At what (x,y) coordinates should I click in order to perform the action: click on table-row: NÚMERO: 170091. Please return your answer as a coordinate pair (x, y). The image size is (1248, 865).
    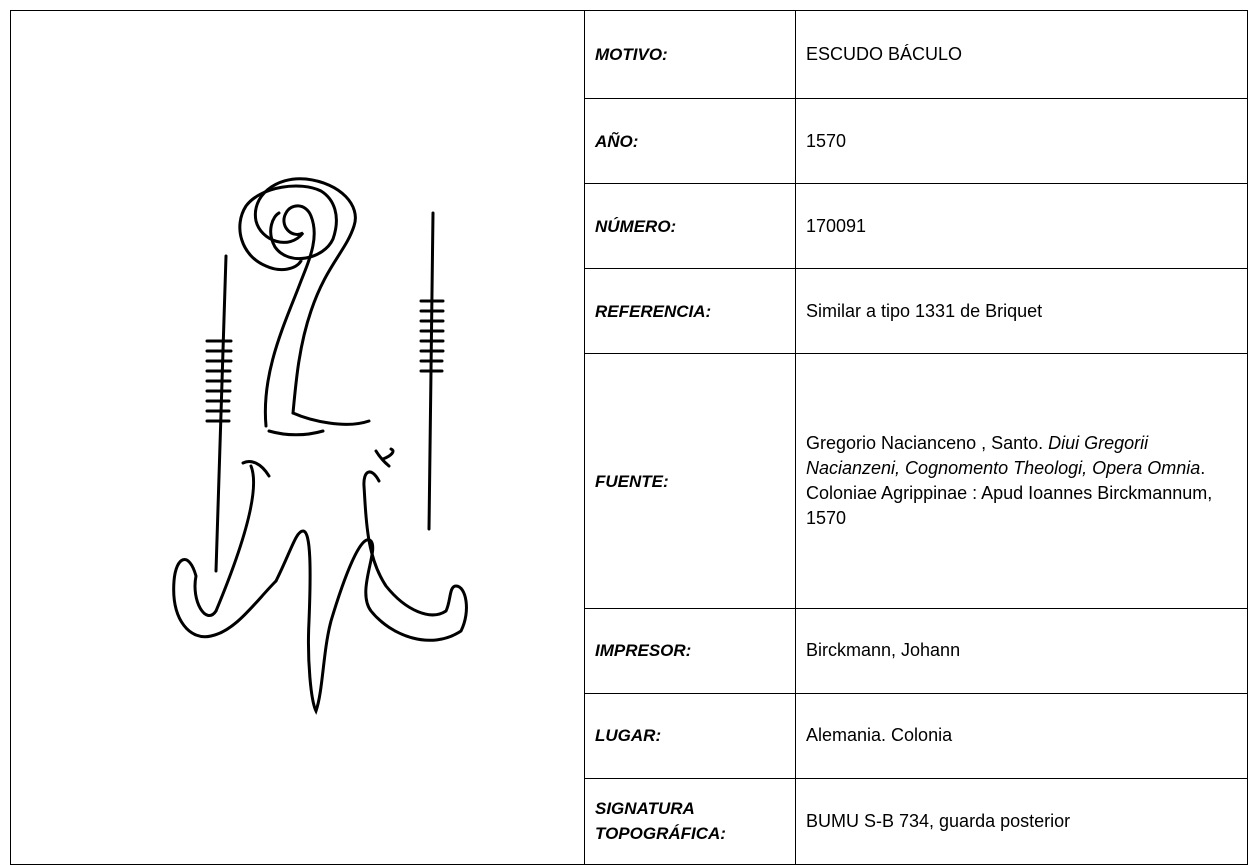
    Looking at the image, I should click on (629, 226).